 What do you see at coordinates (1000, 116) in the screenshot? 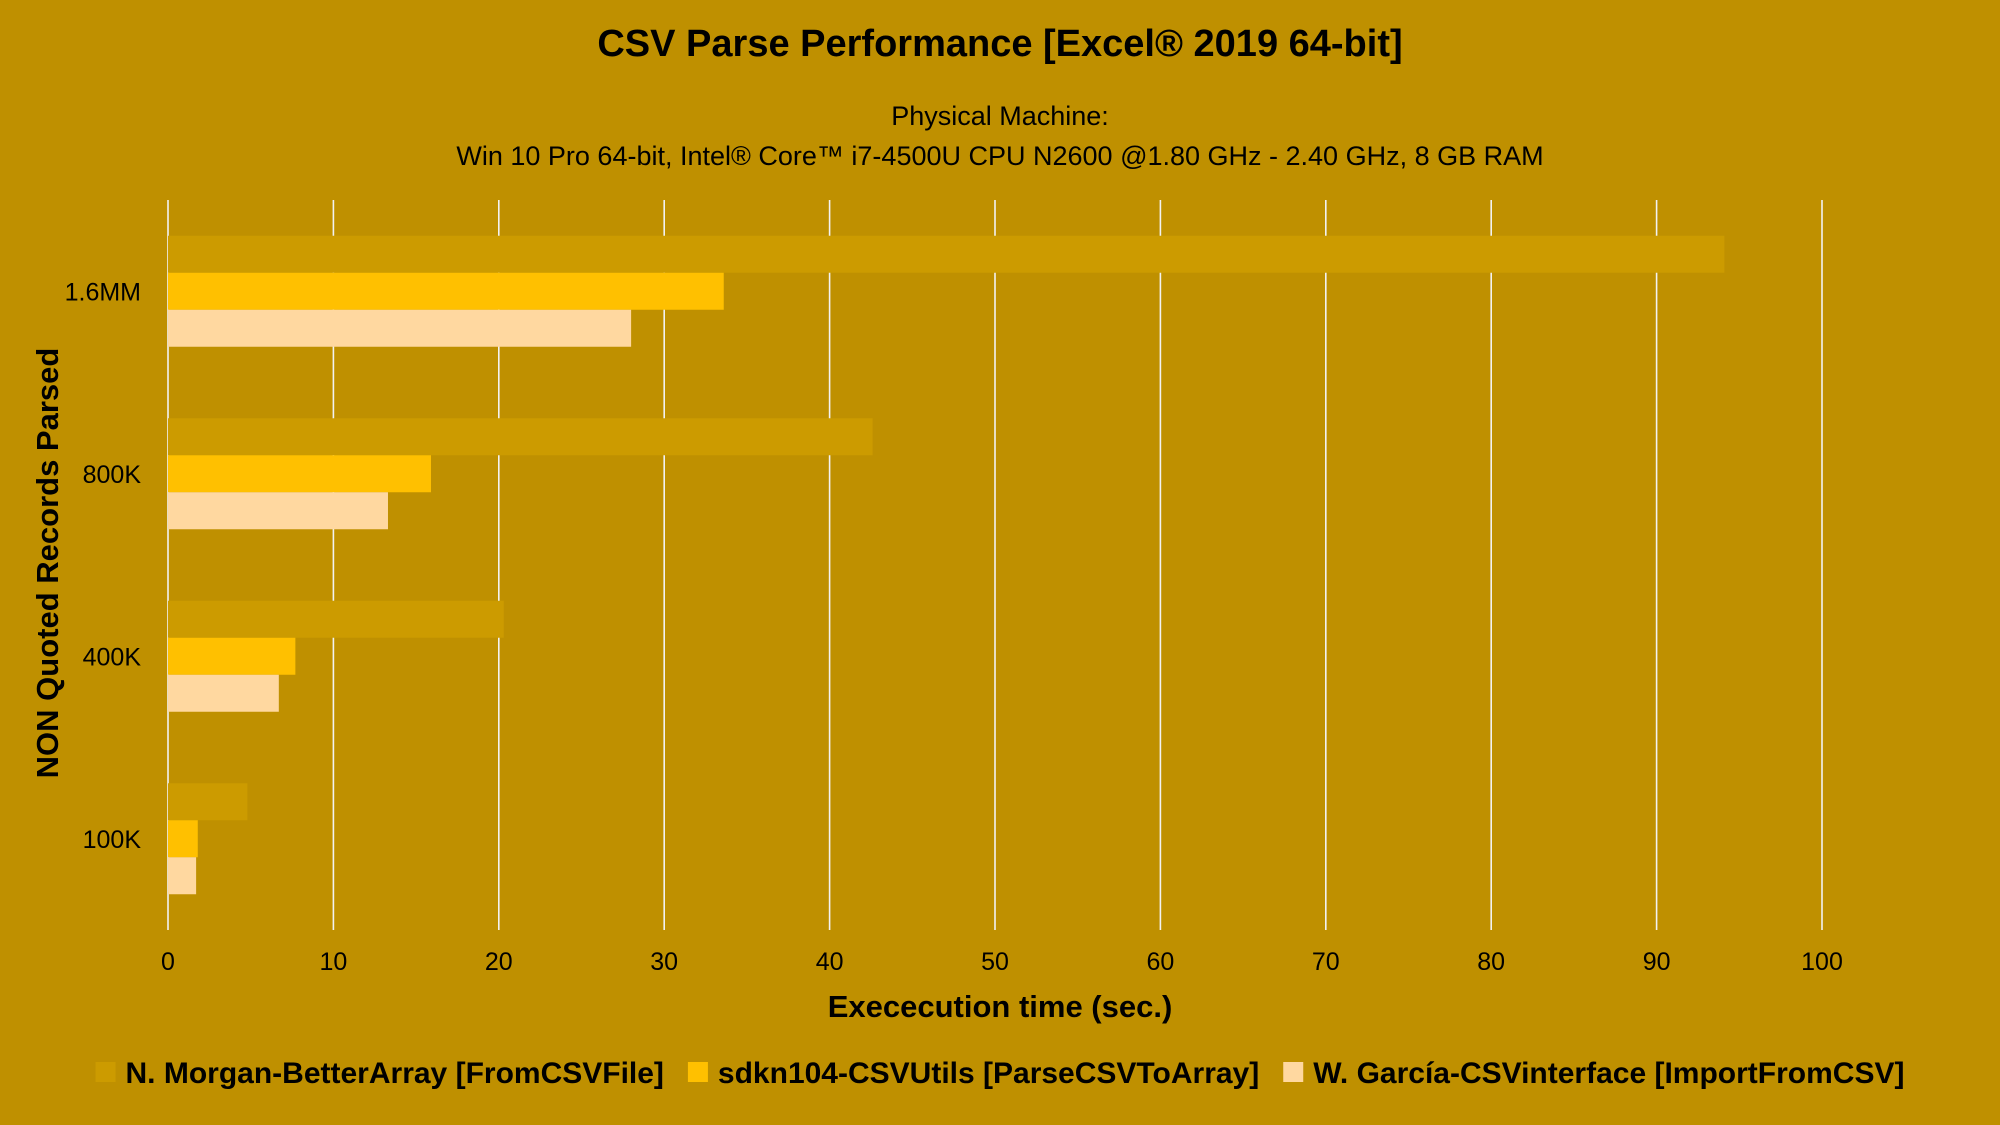
I see `chart-subtitle-line-1: Physical Machine:` at bounding box center [1000, 116].